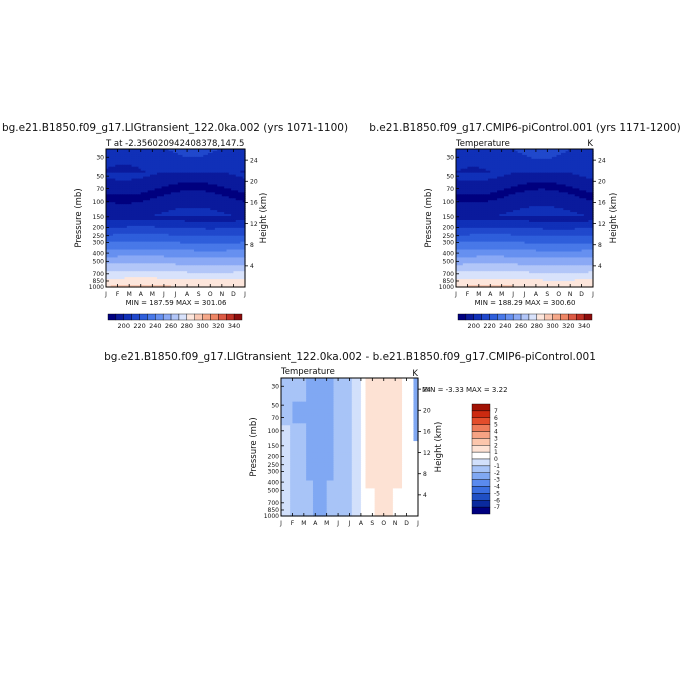 This screenshot has width=700, height=700. What do you see at coordinates (206, 317) in the screenshot?
I see `colorbar-swatch` at bounding box center [206, 317].